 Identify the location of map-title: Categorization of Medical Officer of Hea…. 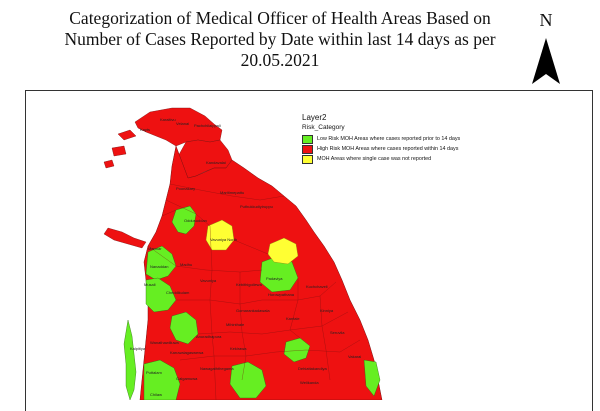
(280, 39).